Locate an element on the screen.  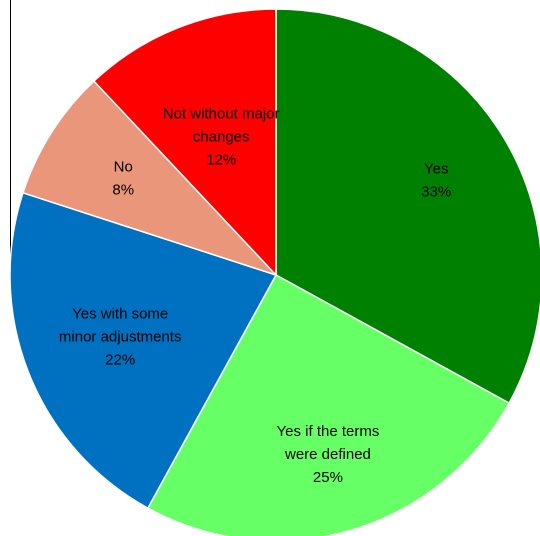
slice-label-line: changes is located at coordinates (221, 137).